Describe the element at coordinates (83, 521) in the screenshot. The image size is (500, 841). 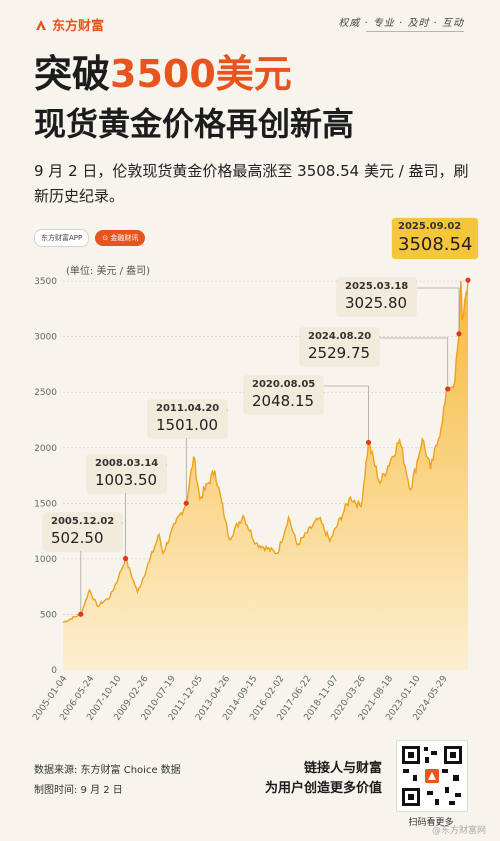
I see `annotation-date: 2005.12.02` at that location.